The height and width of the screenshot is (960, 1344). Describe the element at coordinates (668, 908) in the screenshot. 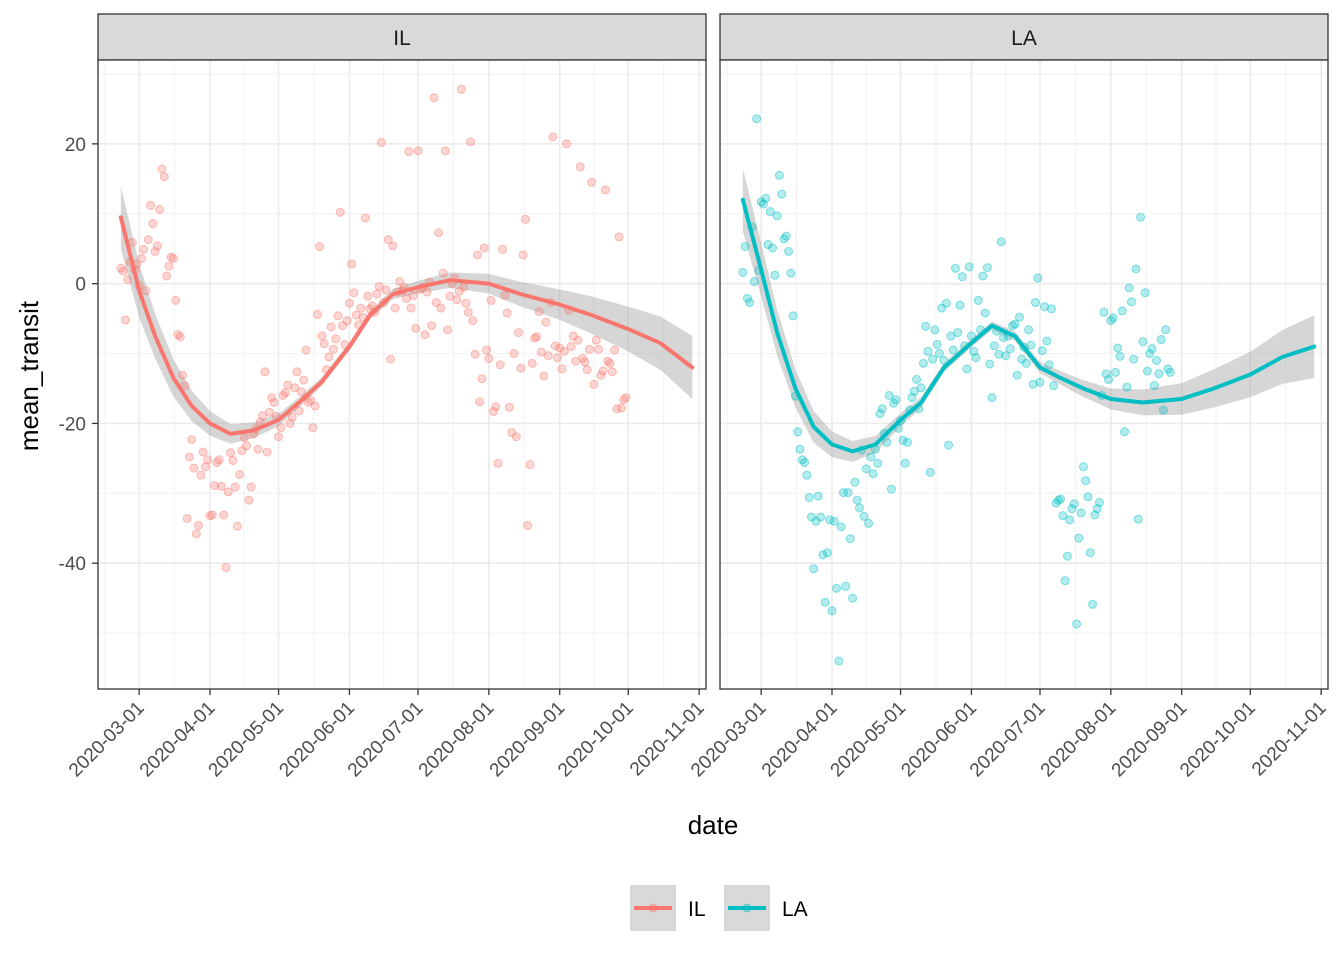

I see `legend-item-IL: IL` at that location.